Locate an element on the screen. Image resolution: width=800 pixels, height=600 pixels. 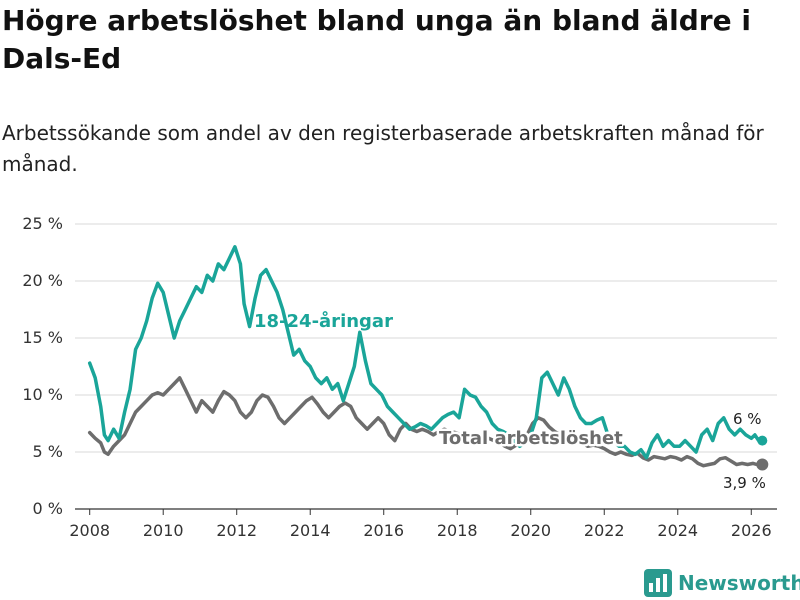
series-line-total is located at coordinates (426, 422).